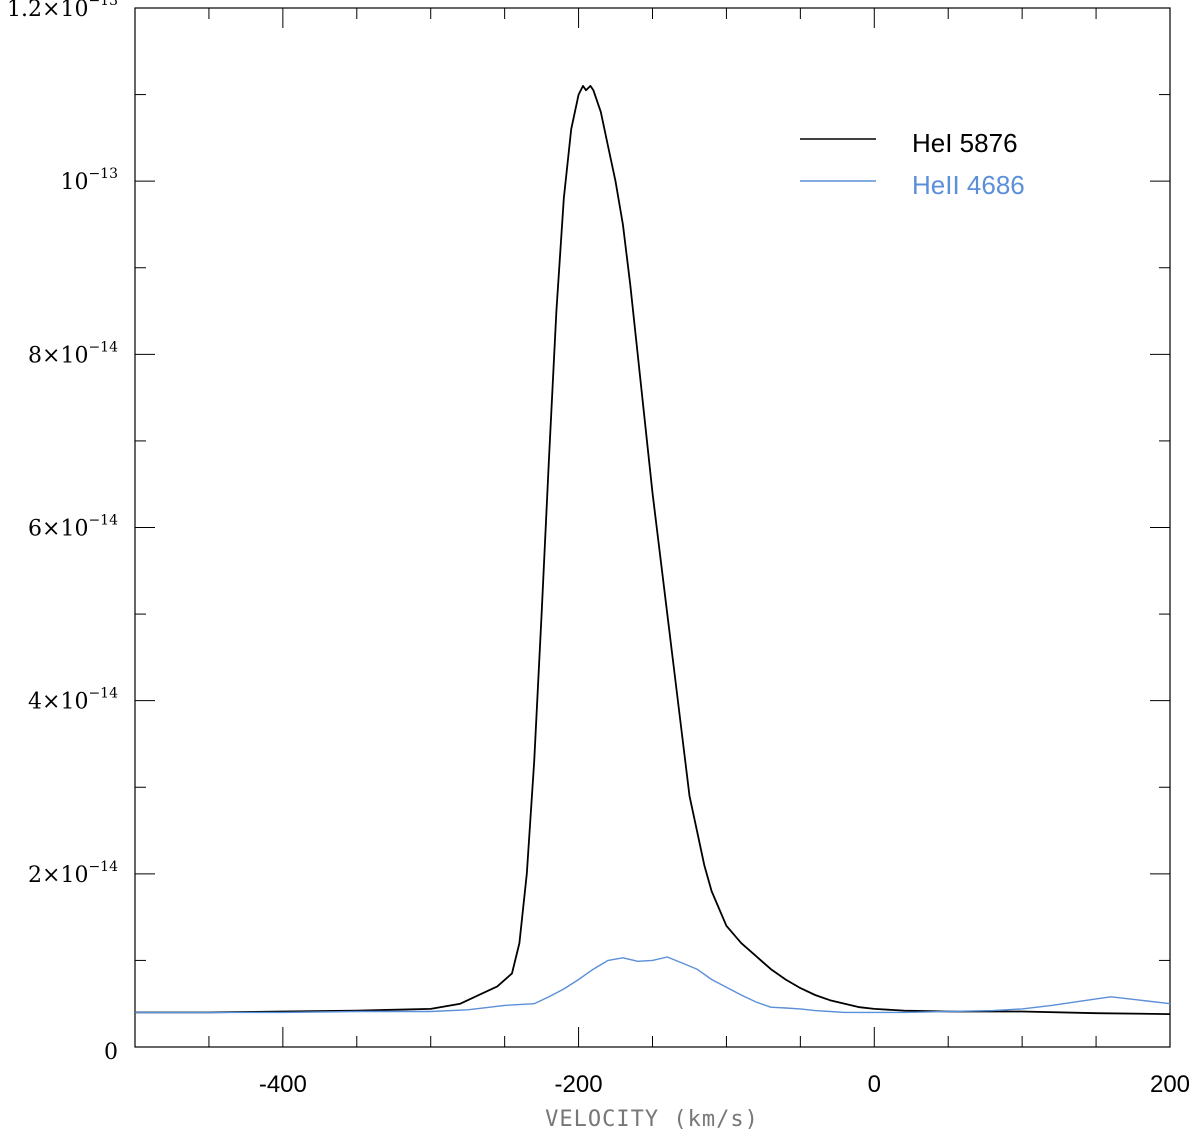 The height and width of the screenshot is (1133, 1200). Describe the element at coordinates (62, 11) in the screenshot. I see `y-tick-label: 1.2×10−13` at that location.